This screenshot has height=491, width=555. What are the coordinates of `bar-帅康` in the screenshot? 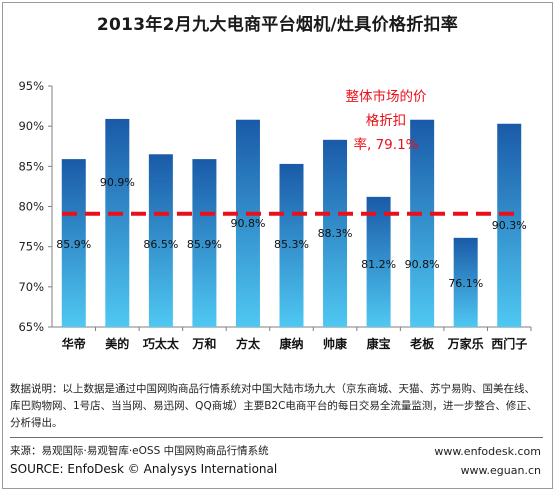 It's located at (335, 233).